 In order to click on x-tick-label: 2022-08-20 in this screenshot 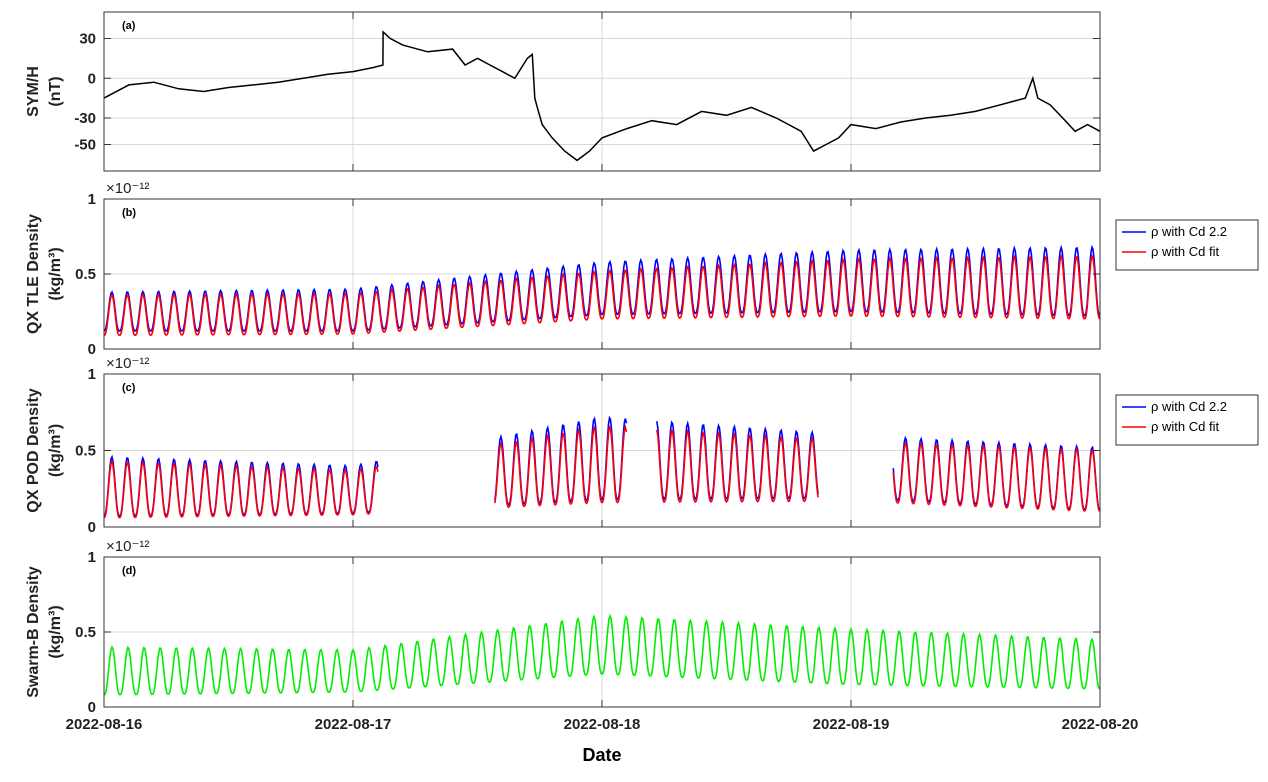, I will do `click(1100, 724)`.